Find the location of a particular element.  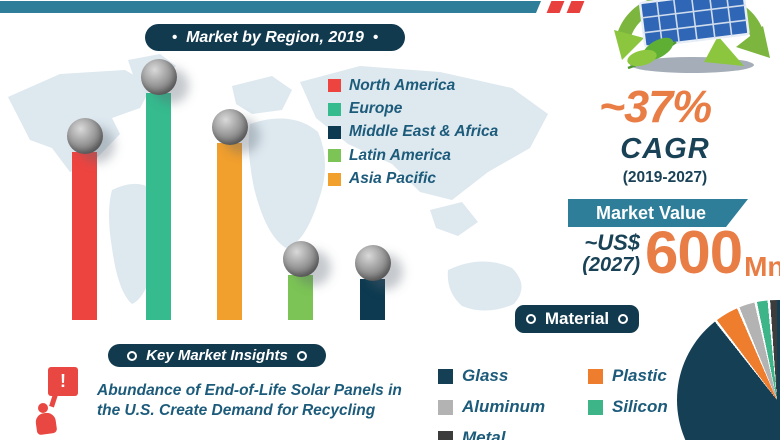

person-head is located at coordinates (43, 408).